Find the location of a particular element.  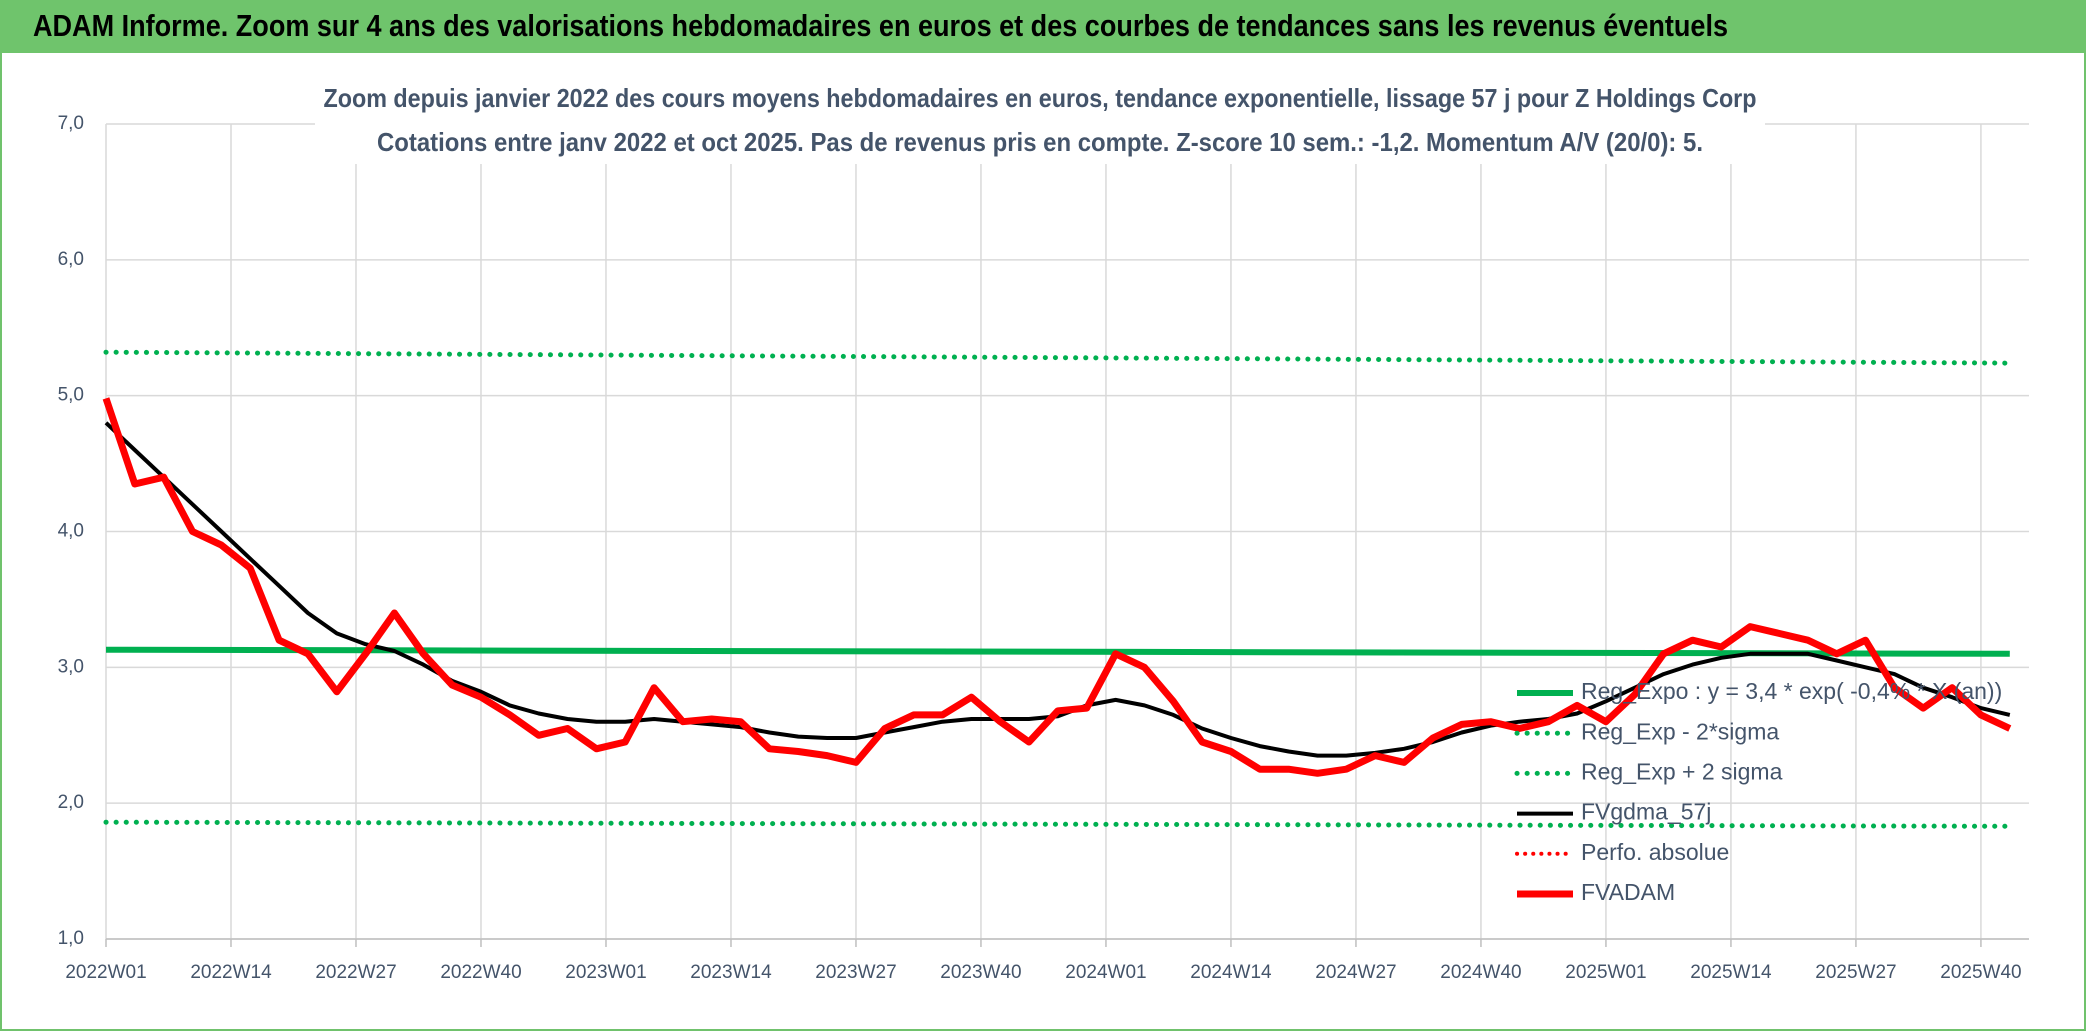

title-background is located at coordinates (1040, 122).